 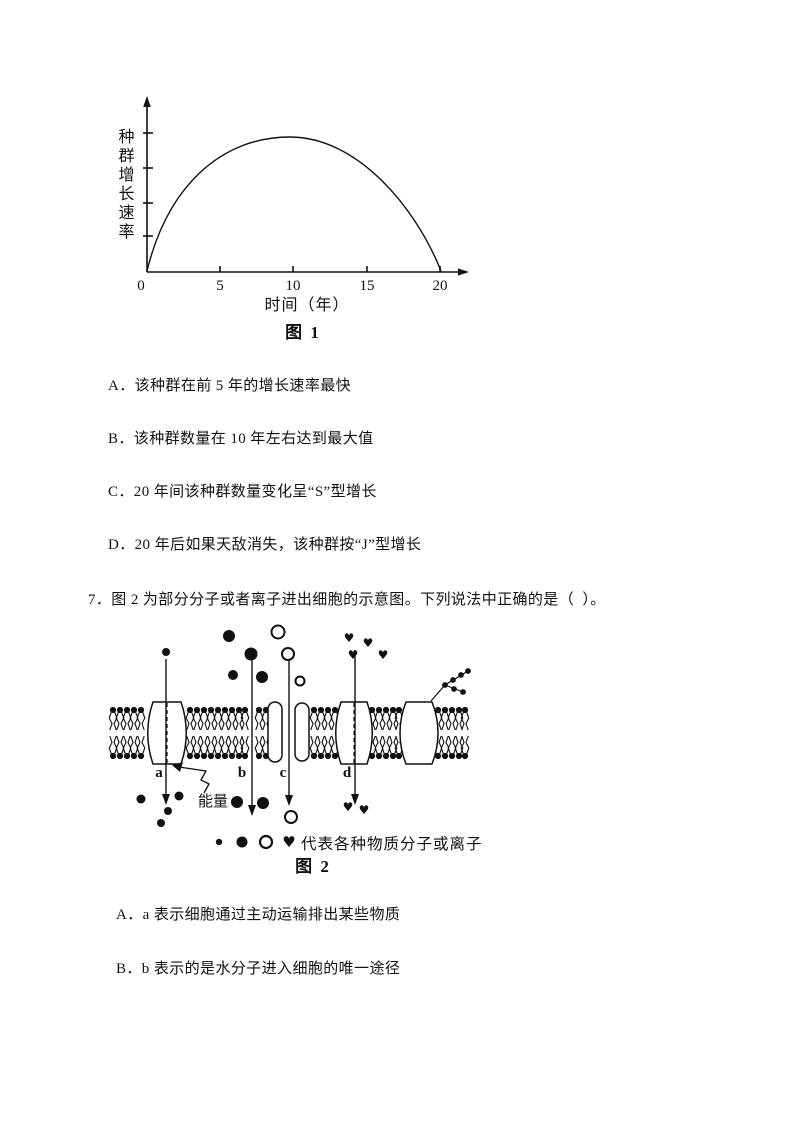 I want to click on legend-text: 代表各种物质分子或离子, so click(x=392, y=844).